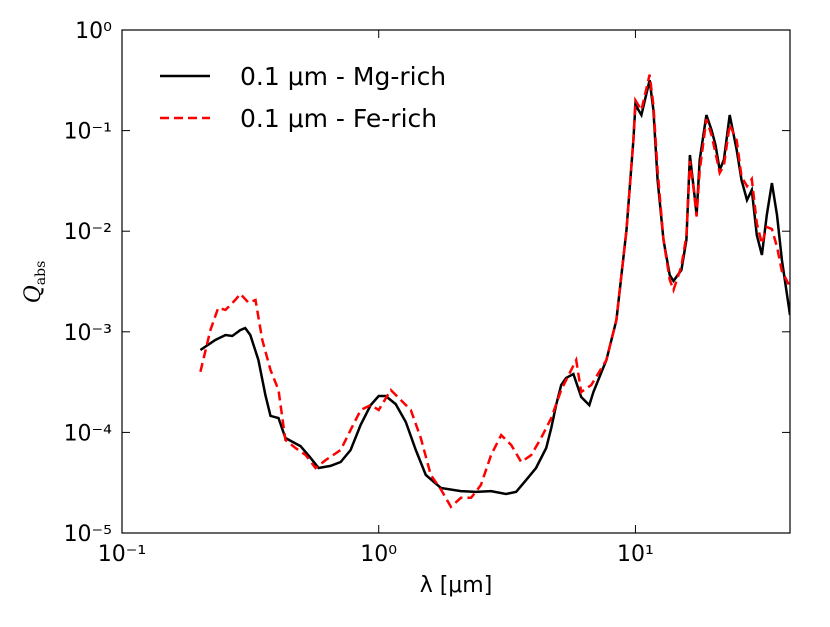 The width and height of the screenshot is (830, 627). Describe the element at coordinates (338, 118) in the screenshot. I see `legend-label: 0.1 μm - Fe-rich` at that location.